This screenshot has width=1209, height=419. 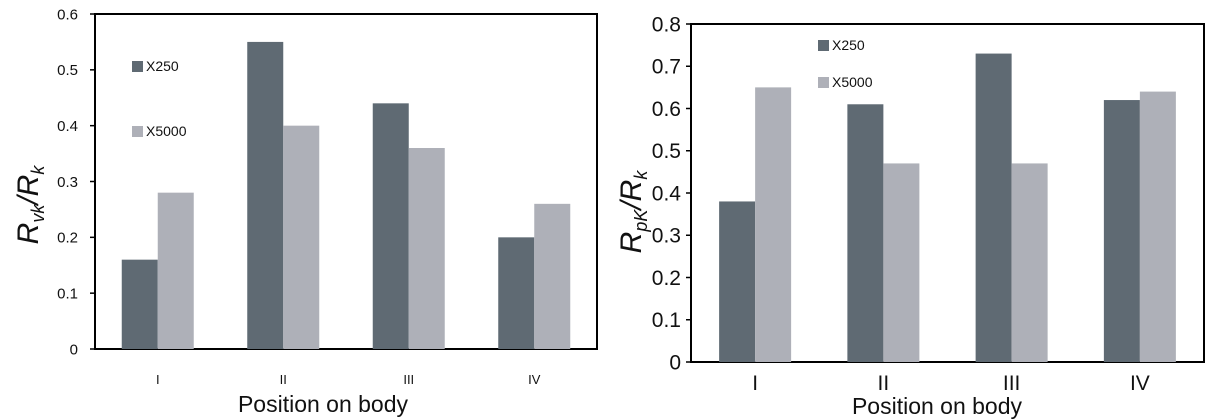 What do you see at coordinates (38, 213) in the screenshot?
I see `y-axis-title-sub1: vk` at bounding box center [38, 213].